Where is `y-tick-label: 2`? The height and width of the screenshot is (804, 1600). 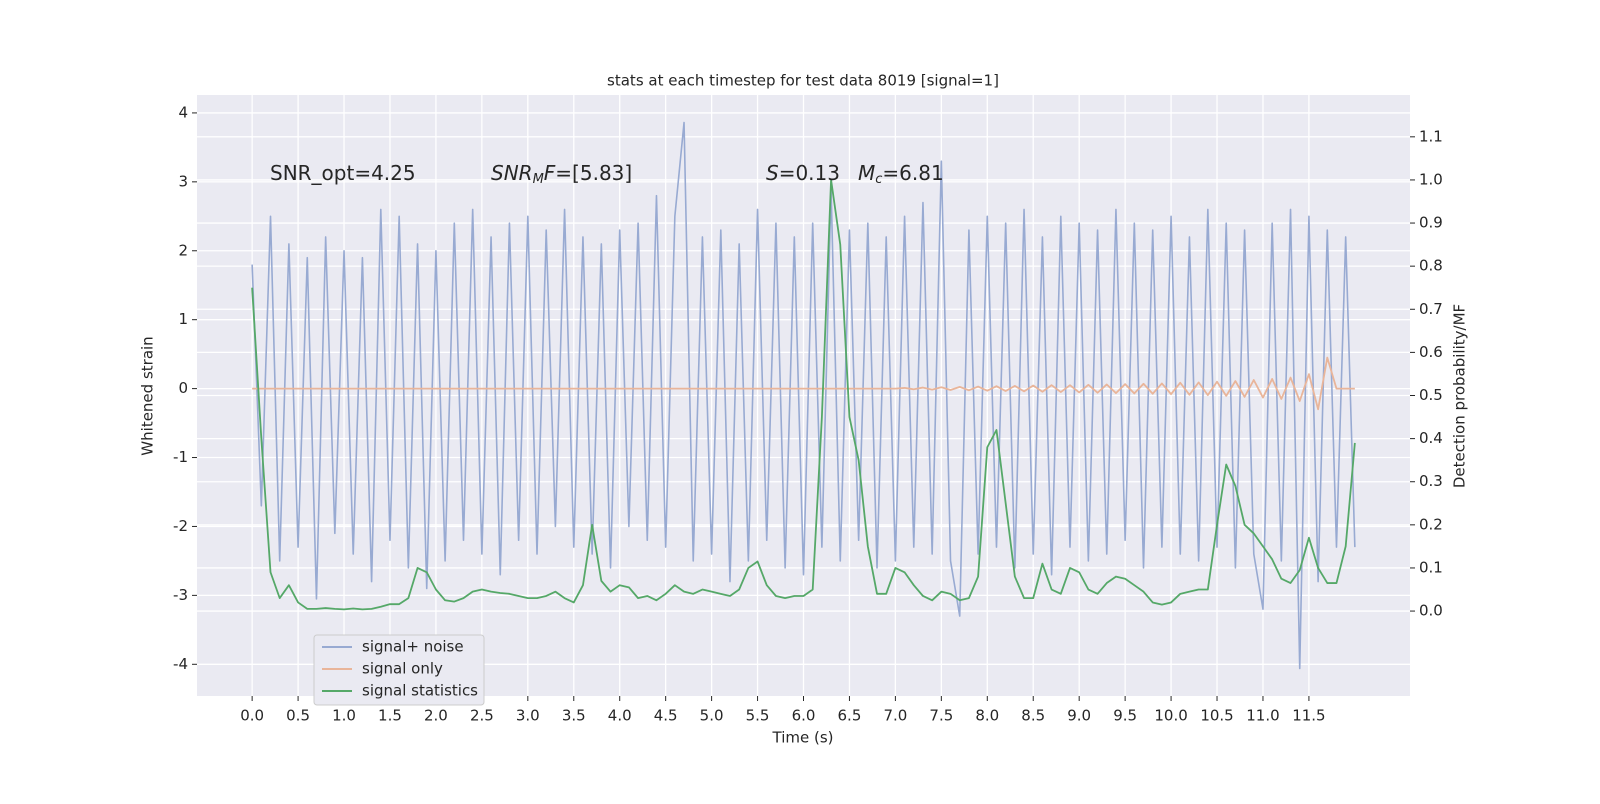 y-tick-label: 2 is located at coordinates (183, 250).